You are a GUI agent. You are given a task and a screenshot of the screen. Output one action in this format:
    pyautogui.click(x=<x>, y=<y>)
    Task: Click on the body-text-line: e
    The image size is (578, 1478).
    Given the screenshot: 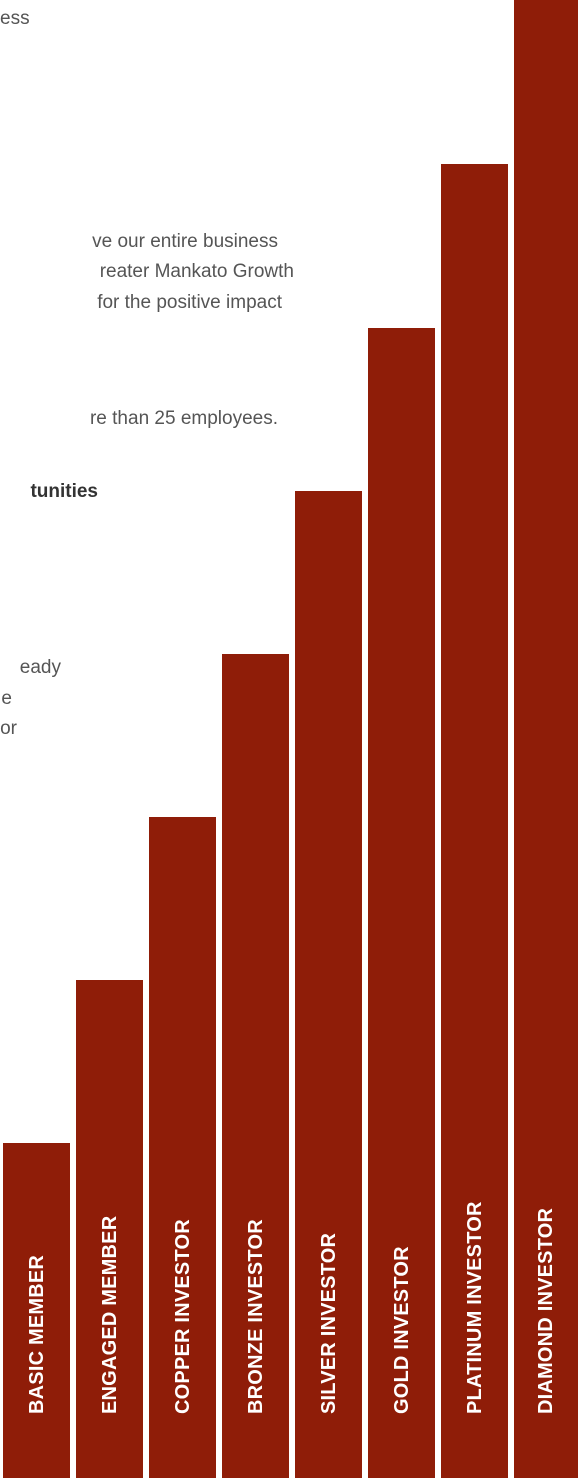 What is the action you would take?
    pyautogui.click(x=6, y=698)
    